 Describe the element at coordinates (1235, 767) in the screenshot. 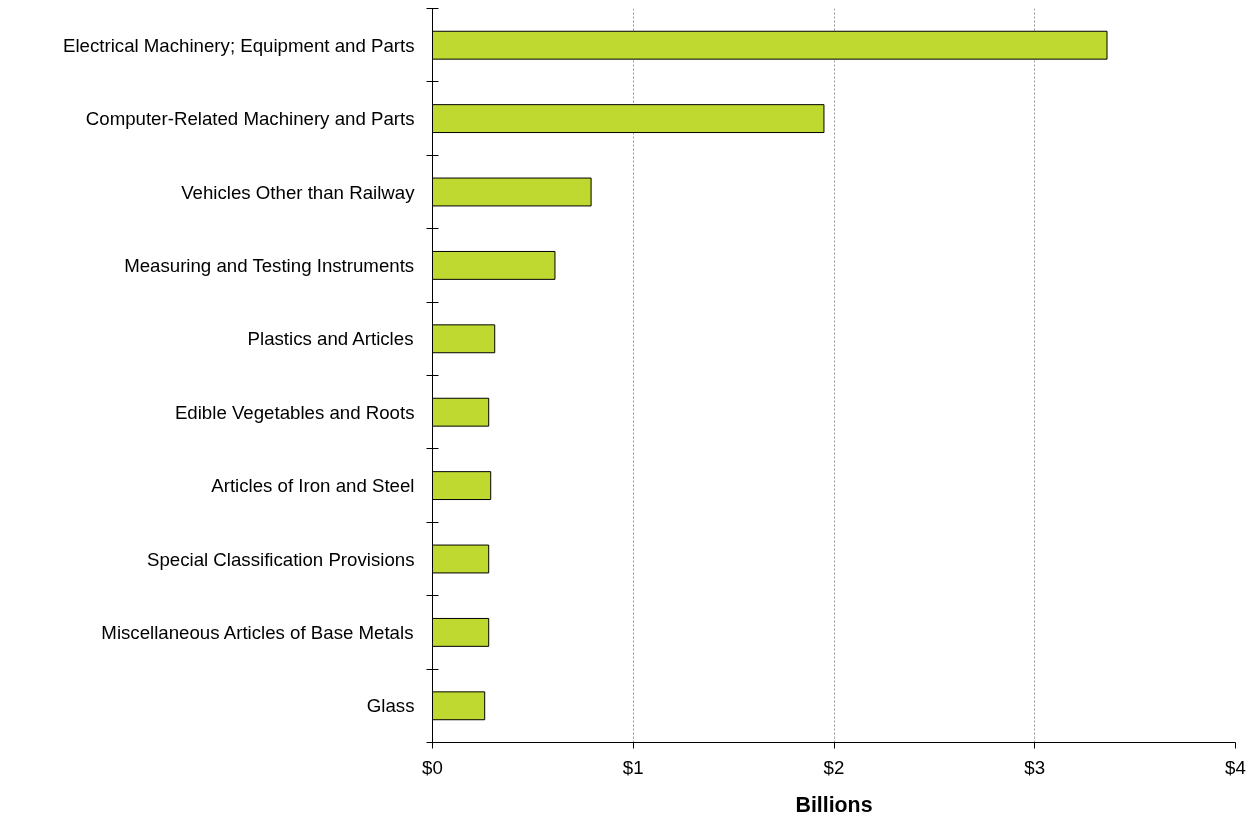

I see `x-tick-label: $4` at that location.